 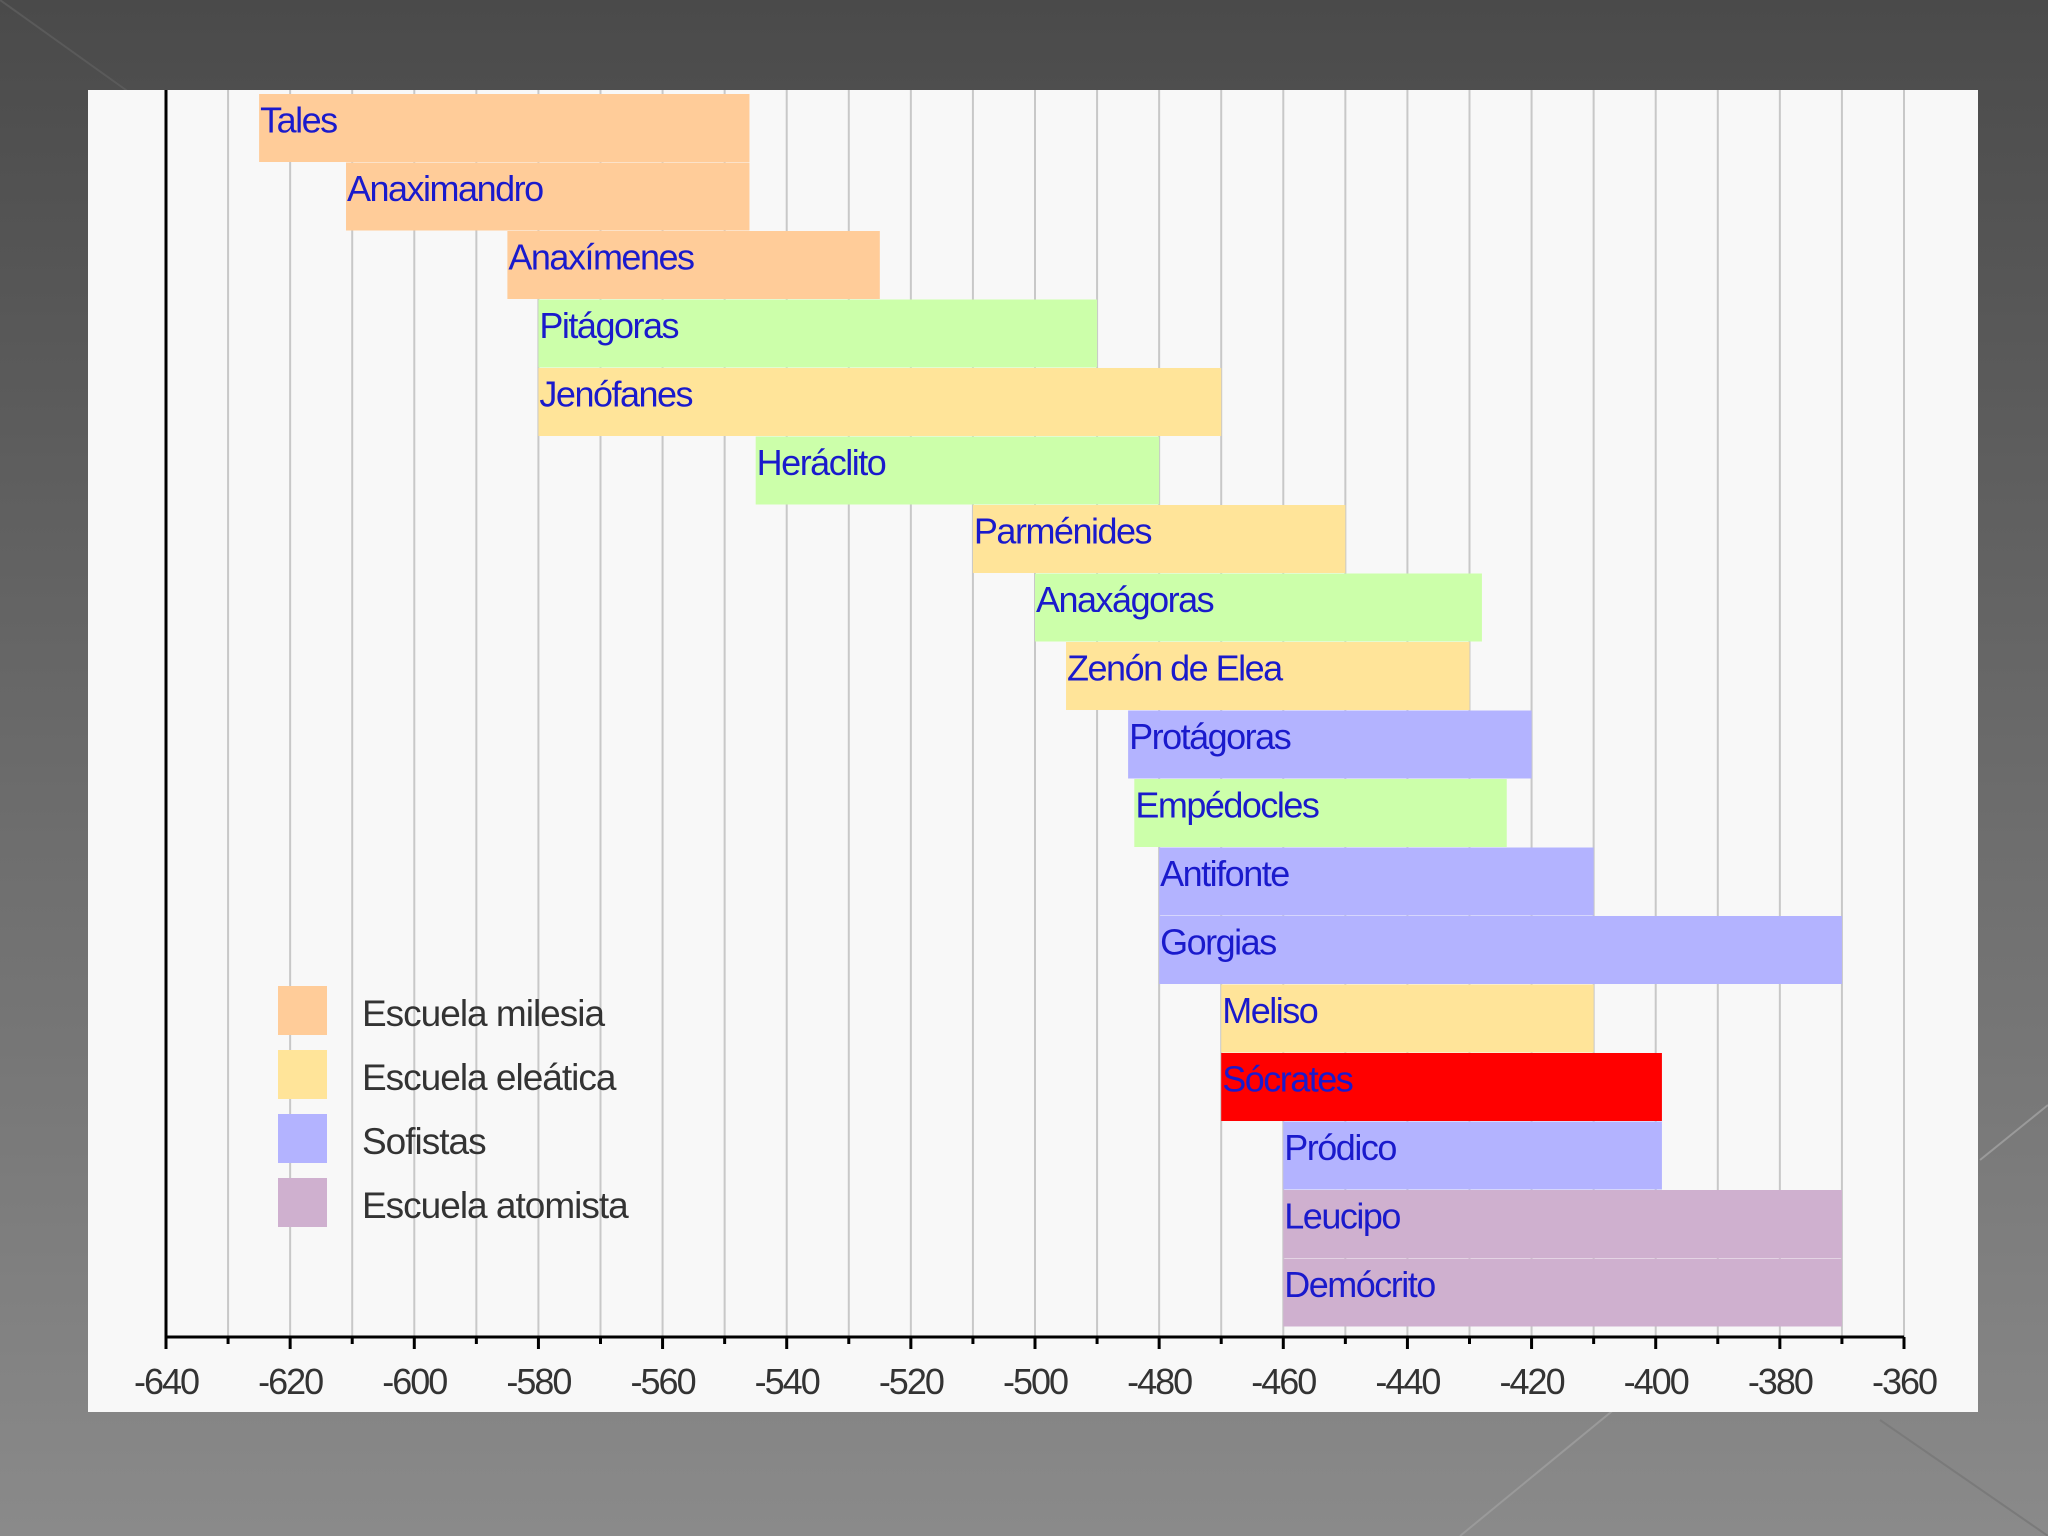 I want to click on bar-label: Zenón de Elea, so click(x=1175, y=668).